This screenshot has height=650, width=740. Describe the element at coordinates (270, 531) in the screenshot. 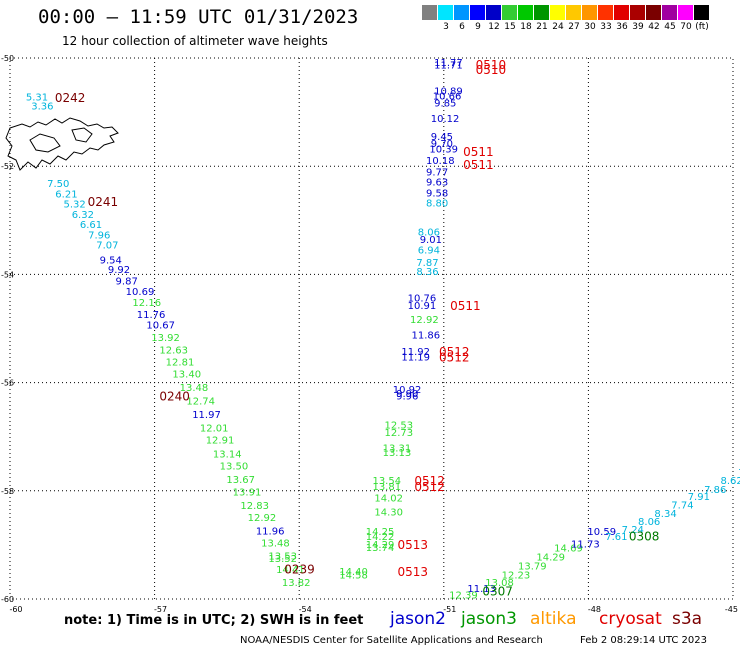

I see `wave-height-value: 11.96` at that location.